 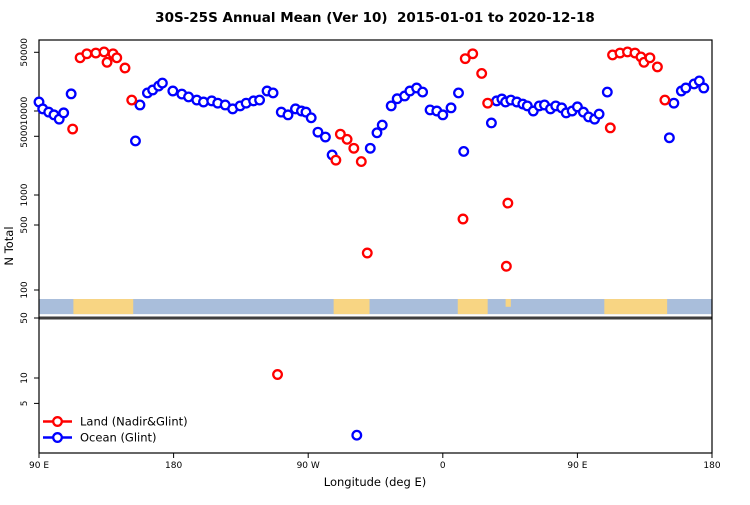 What do you see at coordinates (25, 52) in the screenshot?
I see `y-tick-label: 50000` at bounding box center [25, 52].